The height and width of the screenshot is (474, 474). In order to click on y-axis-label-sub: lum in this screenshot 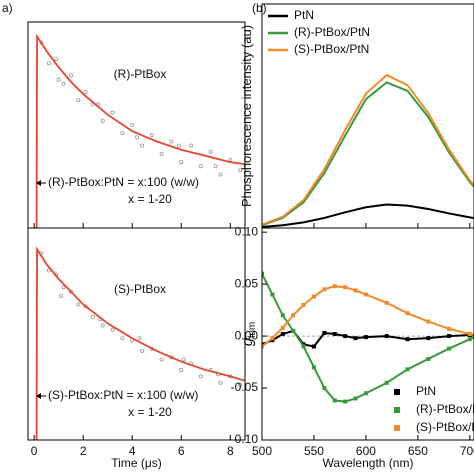, I will do `click(252, 330)`.